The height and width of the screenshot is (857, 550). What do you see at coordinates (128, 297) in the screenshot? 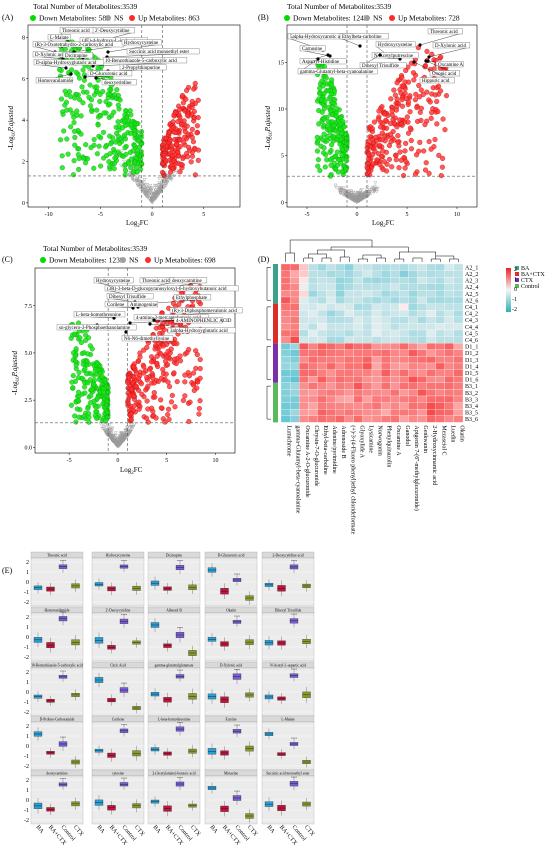
I see `annotation-label: Dihexyl Trisulfide` at bounding box center [128, 297].